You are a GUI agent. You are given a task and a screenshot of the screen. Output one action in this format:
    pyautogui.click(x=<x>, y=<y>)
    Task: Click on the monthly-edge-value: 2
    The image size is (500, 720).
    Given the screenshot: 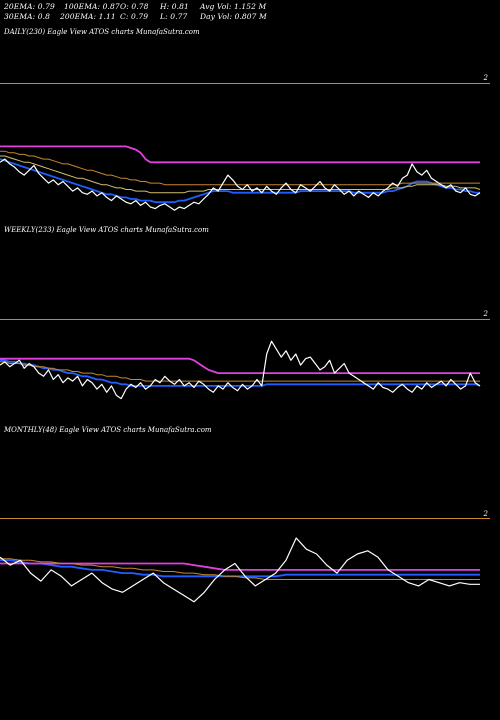 What is the action you would take?
    pyautogui.click(x=485, y=514)
    